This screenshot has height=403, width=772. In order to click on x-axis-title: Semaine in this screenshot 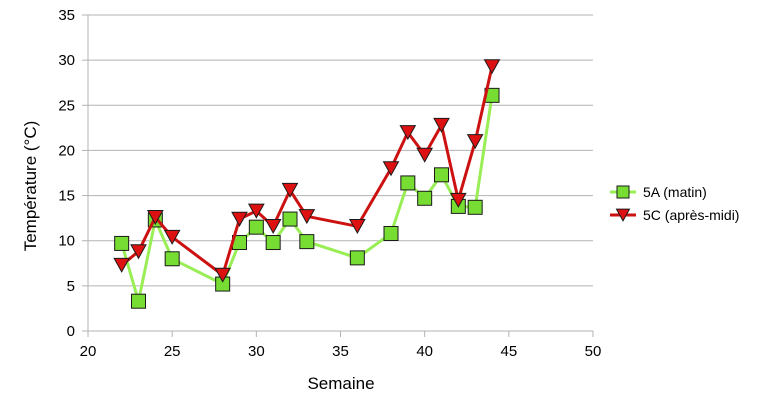, I will do `click(340, 383)`.